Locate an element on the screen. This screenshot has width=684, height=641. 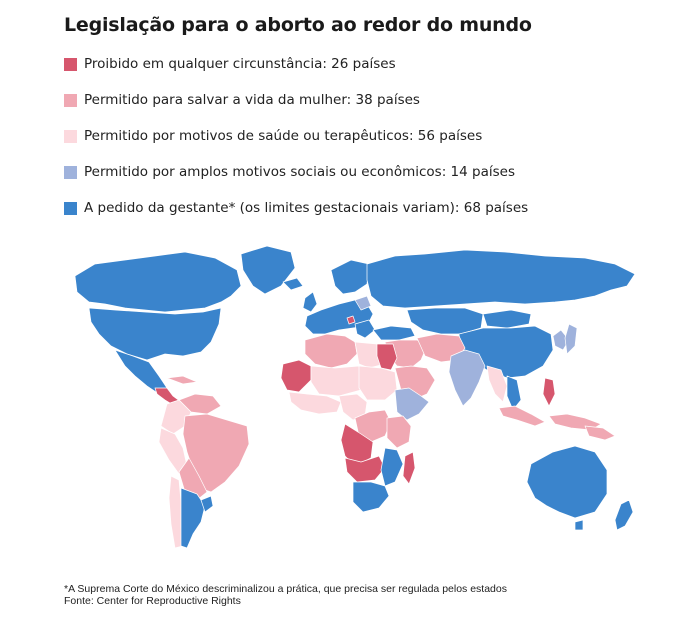
legend-swatch-on-request is located at coordinates (70, 208).